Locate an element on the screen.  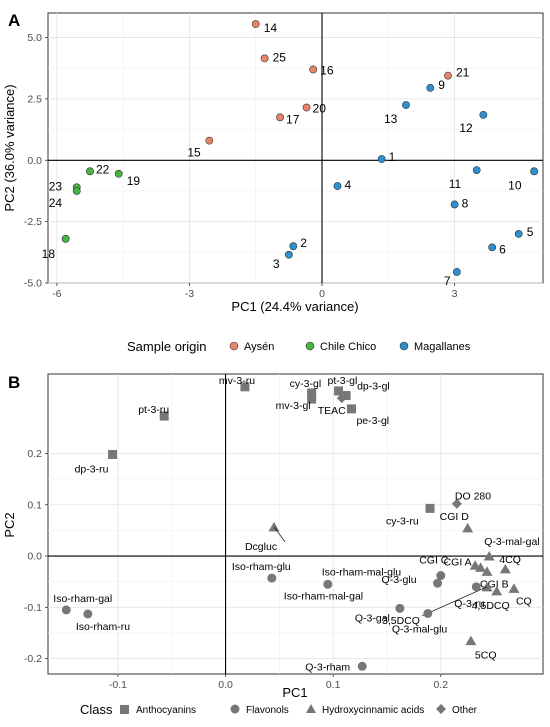
legend-label-aysen: Aysén is located at coordinates (259, 347).